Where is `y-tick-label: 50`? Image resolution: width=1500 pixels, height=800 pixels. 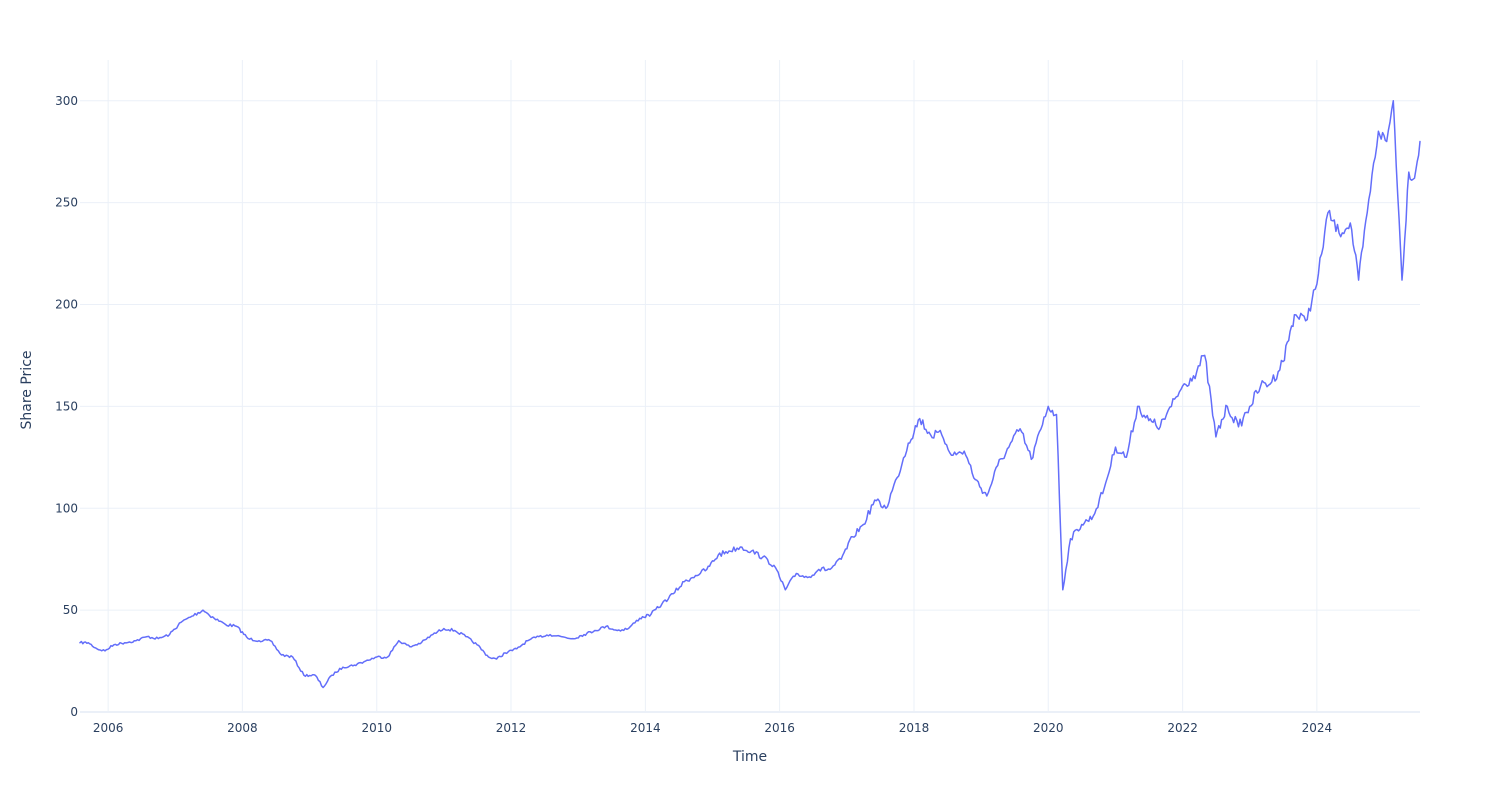 y-tick-label: 50 is located at coordinates (70, 610).